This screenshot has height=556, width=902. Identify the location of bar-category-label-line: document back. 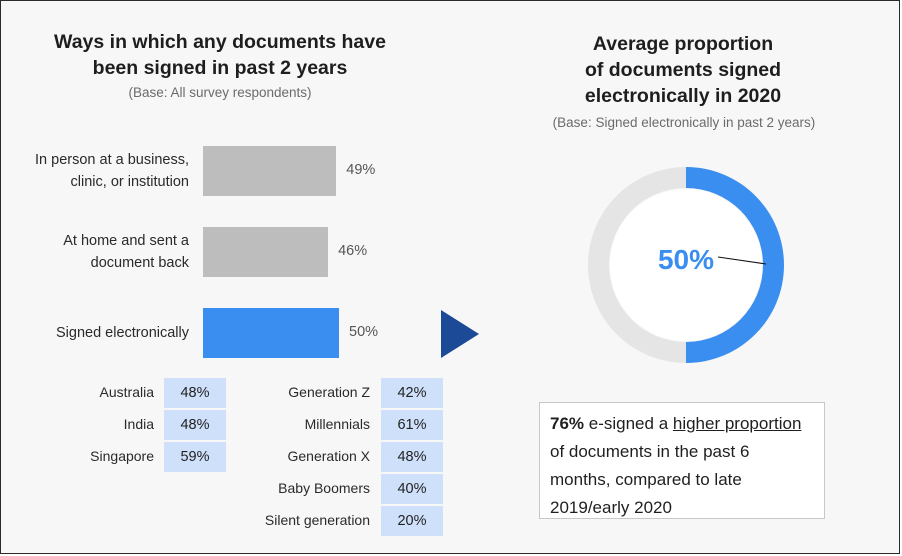
(139, 263).